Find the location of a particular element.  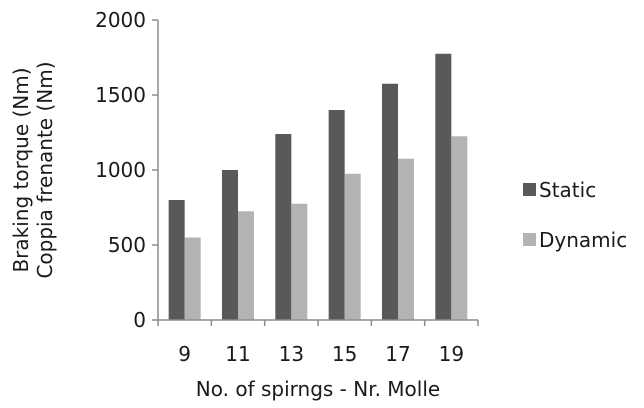

y-tick-label-500: 500 is located at coordinates (127, 245).